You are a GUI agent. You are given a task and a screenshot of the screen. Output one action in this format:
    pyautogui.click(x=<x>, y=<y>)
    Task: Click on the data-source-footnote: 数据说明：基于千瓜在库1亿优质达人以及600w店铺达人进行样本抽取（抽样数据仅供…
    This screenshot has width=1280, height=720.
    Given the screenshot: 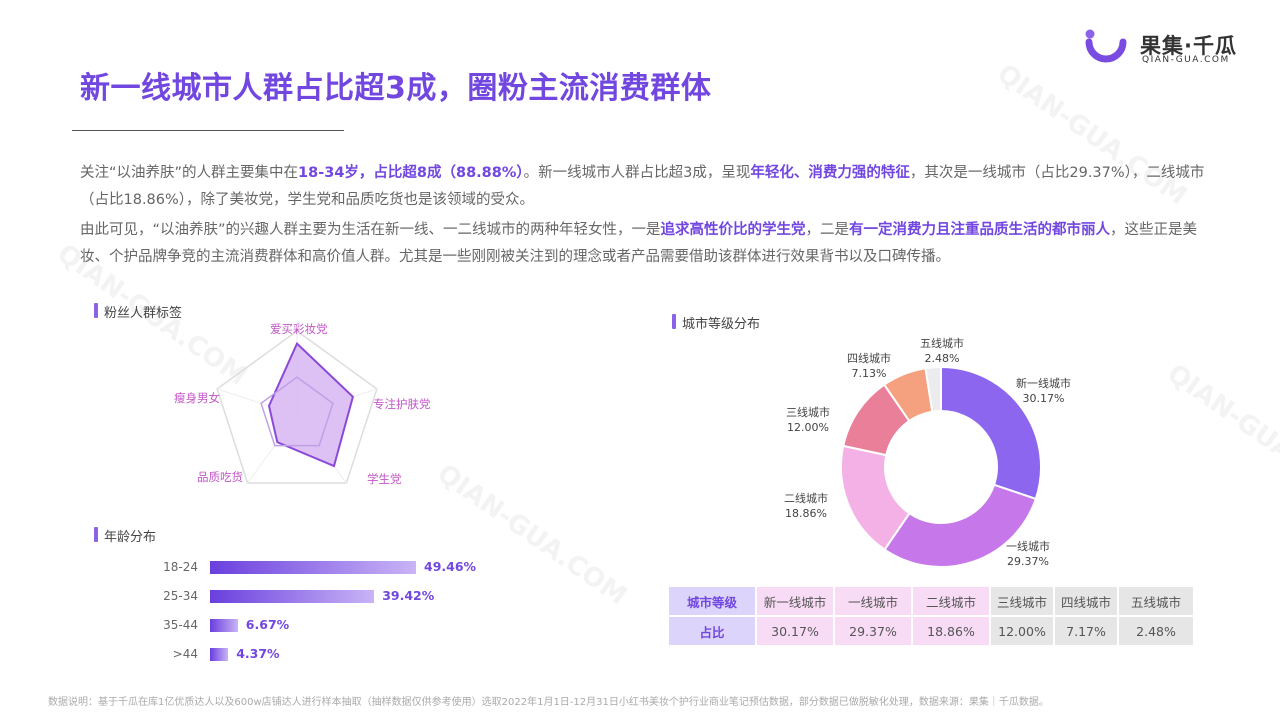 What is the action you would take?
    pyautogui.click(x=548, y=702)
    